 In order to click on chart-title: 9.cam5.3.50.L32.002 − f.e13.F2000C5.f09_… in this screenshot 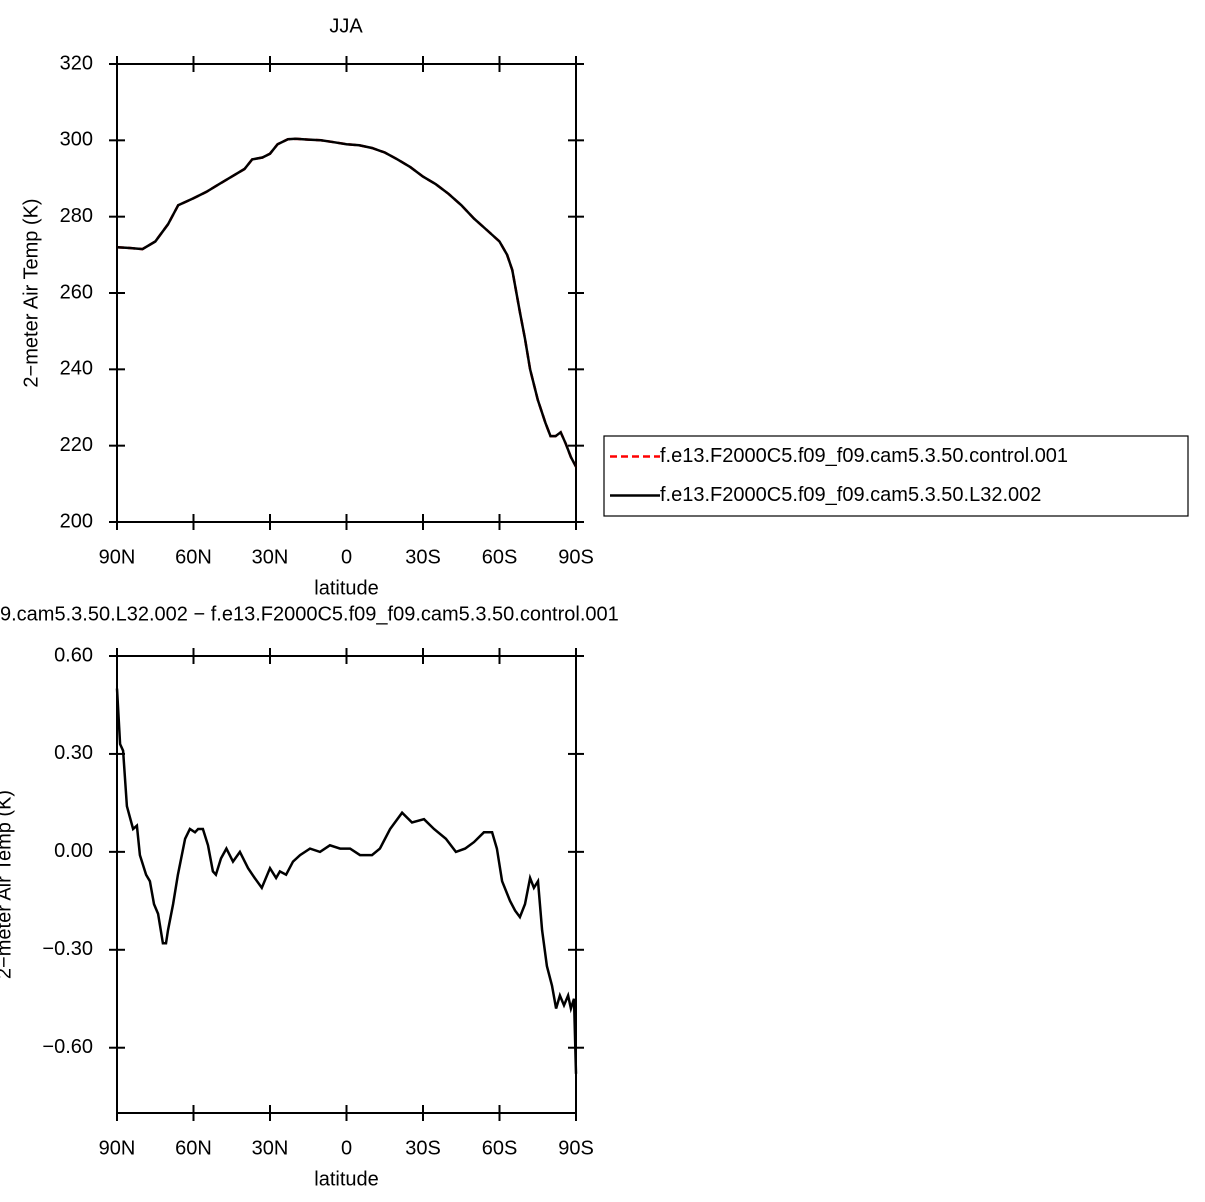, I will do `click(309, 614)`.